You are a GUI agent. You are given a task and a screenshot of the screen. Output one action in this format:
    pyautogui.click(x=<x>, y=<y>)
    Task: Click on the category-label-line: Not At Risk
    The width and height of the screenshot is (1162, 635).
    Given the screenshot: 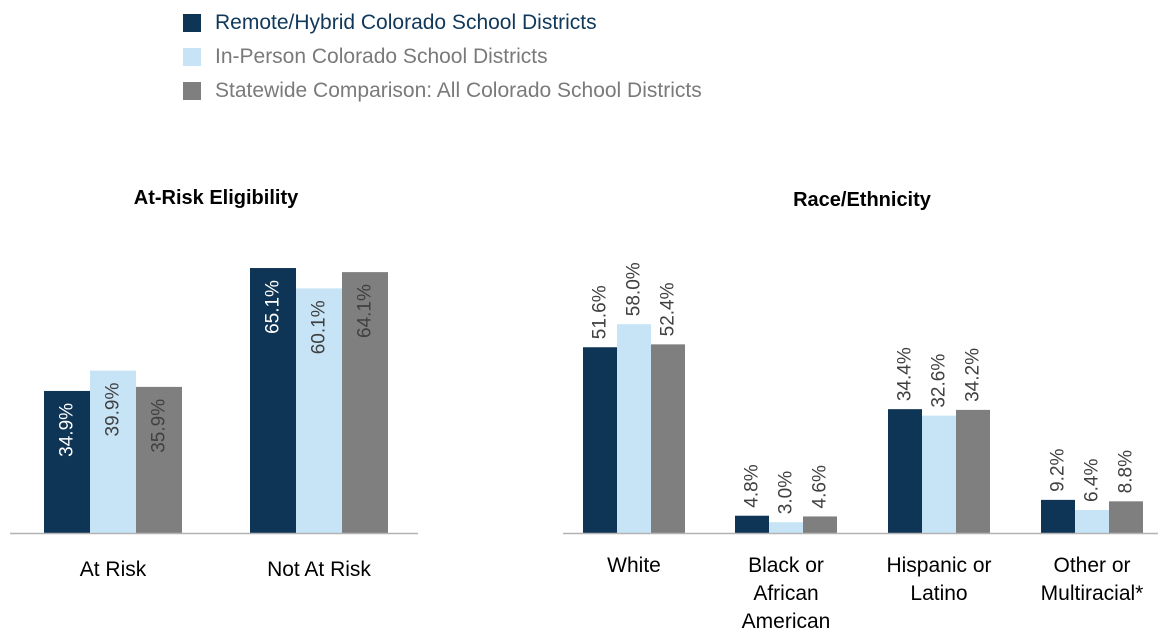 What is the action you would take?
    pyautogui.click(x=319, y=569)
    